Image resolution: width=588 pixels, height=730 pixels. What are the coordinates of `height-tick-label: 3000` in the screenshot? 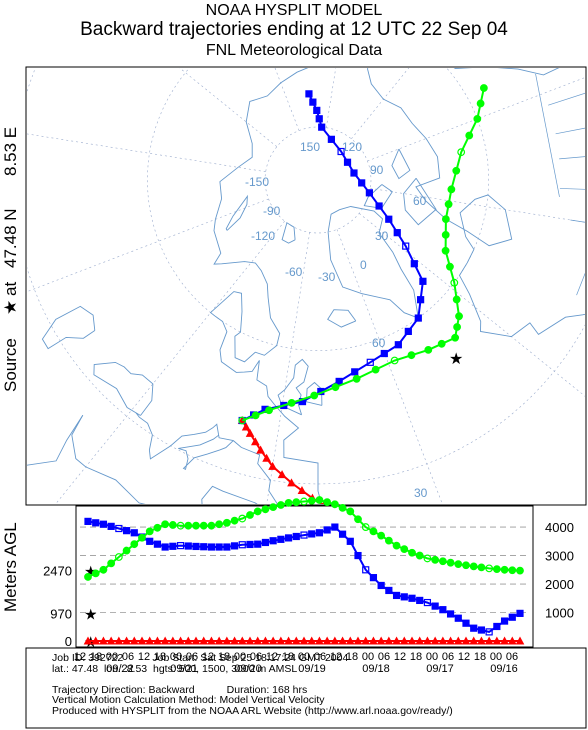 It's located at (559, 556).